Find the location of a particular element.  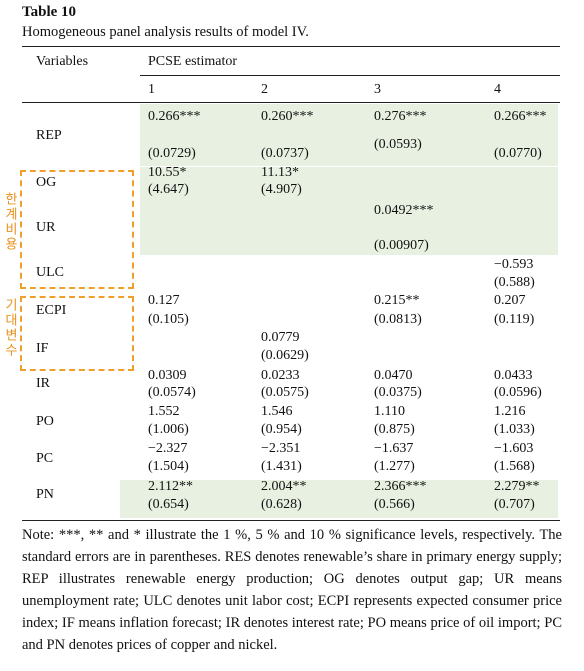

estimate: −2.327 is located at coordinates (168, 448).